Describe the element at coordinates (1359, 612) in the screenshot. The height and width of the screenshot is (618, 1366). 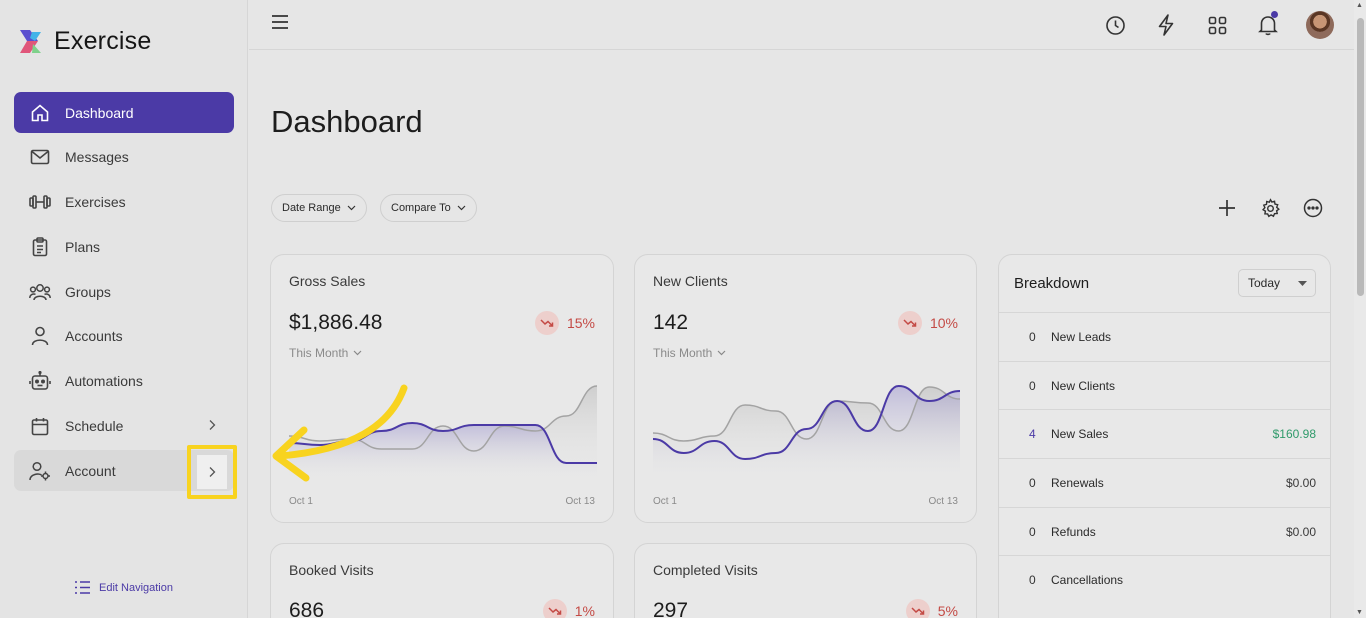
I see `scroll-down-icon: ▼` at that location.